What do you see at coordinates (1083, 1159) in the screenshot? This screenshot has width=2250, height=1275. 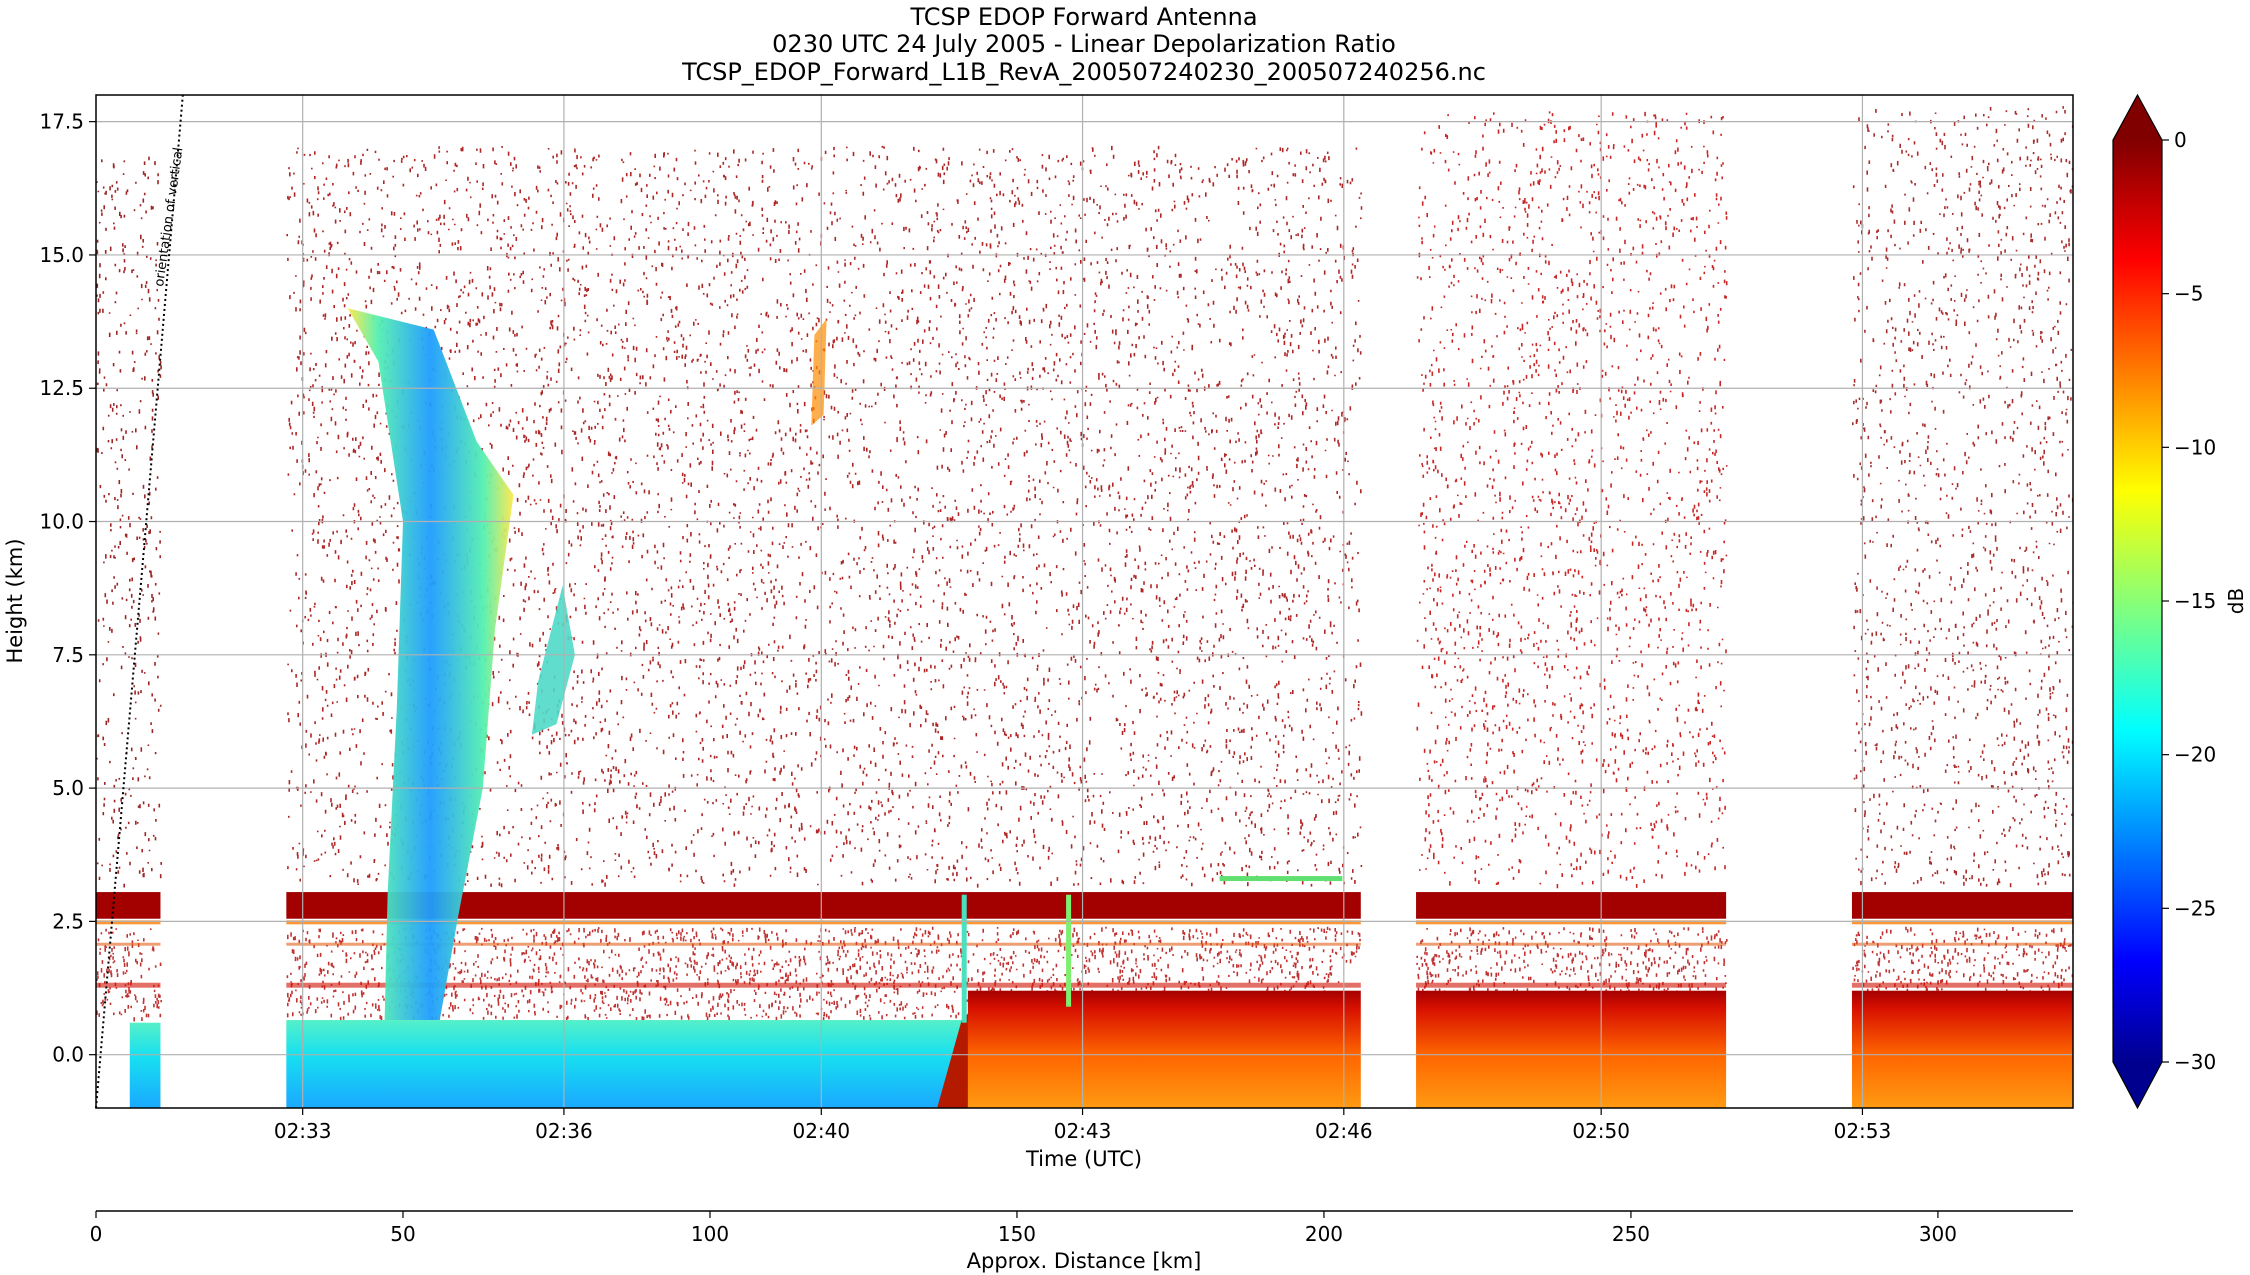 I see `x-axis-label: Time (UTC)` at bounding box center [1083, 1159].